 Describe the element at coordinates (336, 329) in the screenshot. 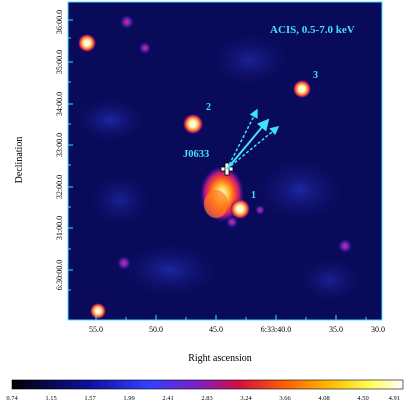

I see `x-tick: 35.0` at that location.